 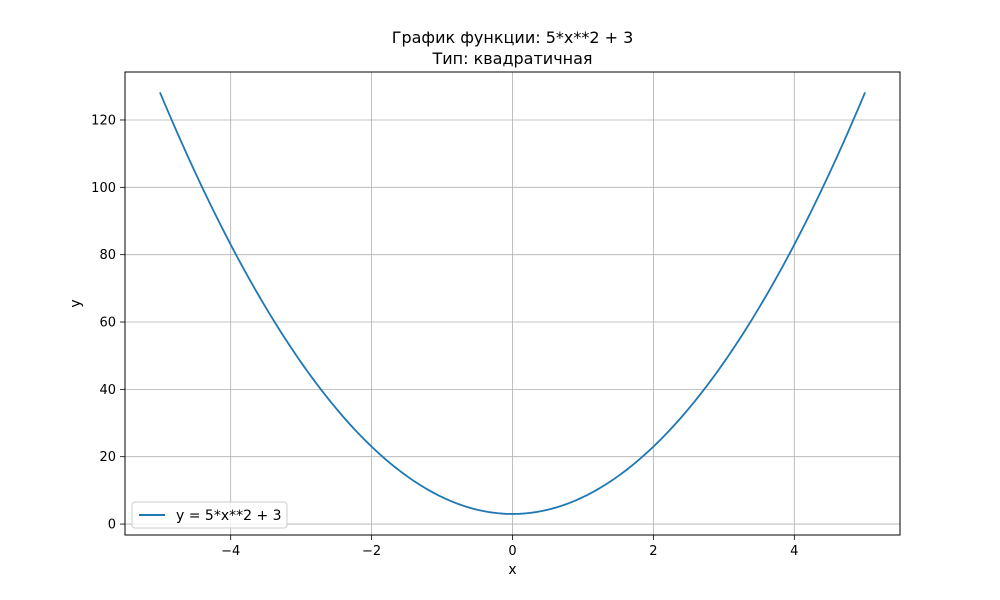 I want to click on y-tick-label: 40, so click(x=107, y=390).